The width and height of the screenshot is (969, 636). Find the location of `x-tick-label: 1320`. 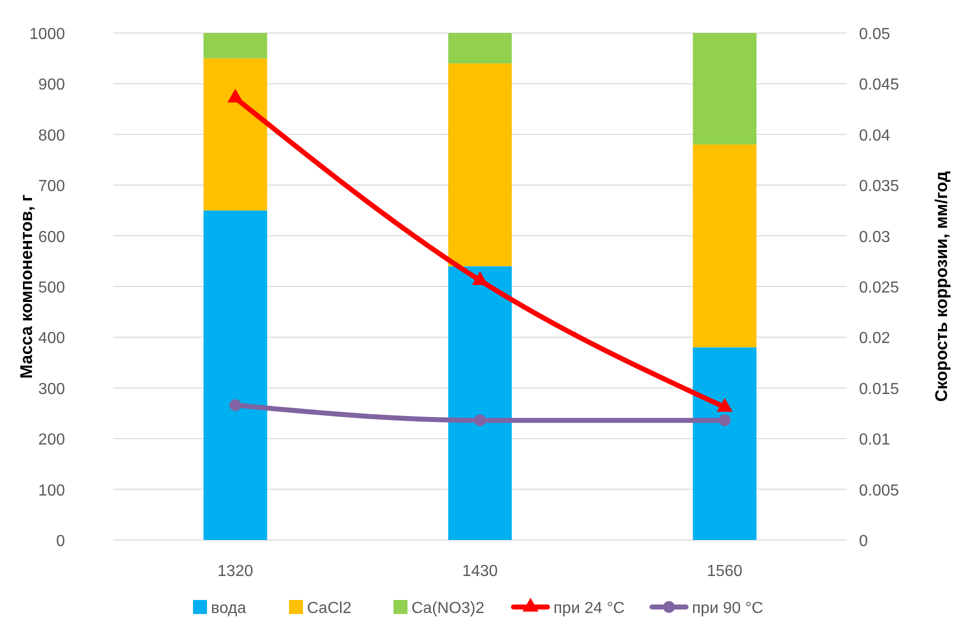

x-tick-label: 1320 is located at coordinates (236, 571).